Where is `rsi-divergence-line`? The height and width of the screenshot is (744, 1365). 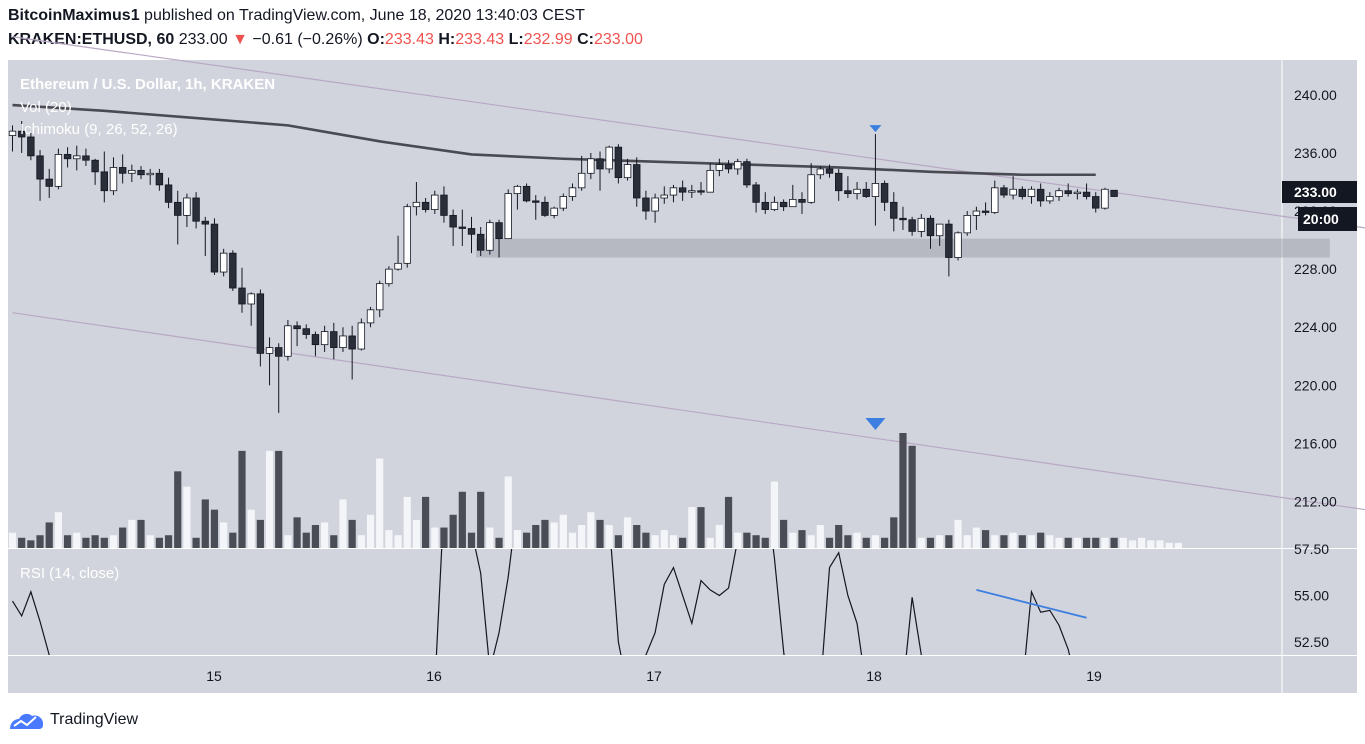
rsi-divergence-line is located at coordinates (1031, 604).